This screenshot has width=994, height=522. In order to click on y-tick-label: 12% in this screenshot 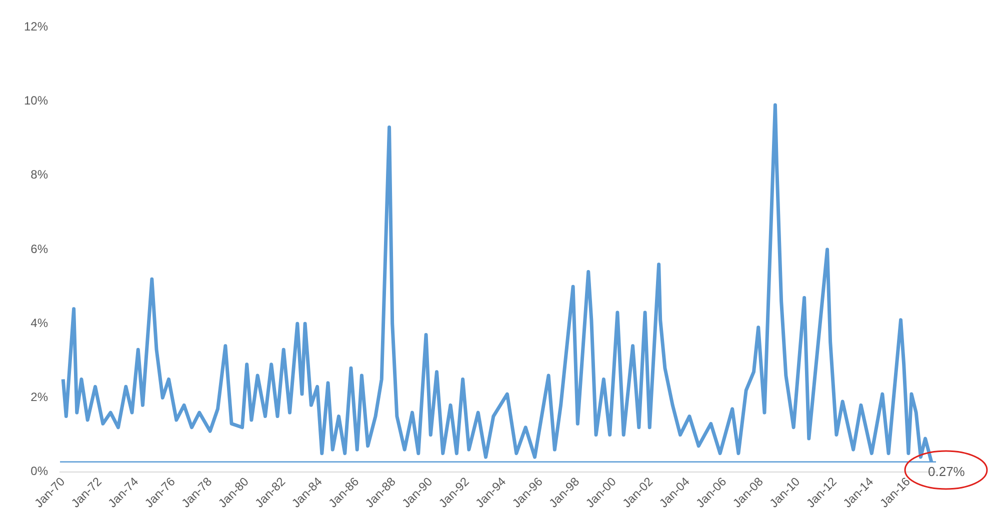, I will do `click(36, 27)`.